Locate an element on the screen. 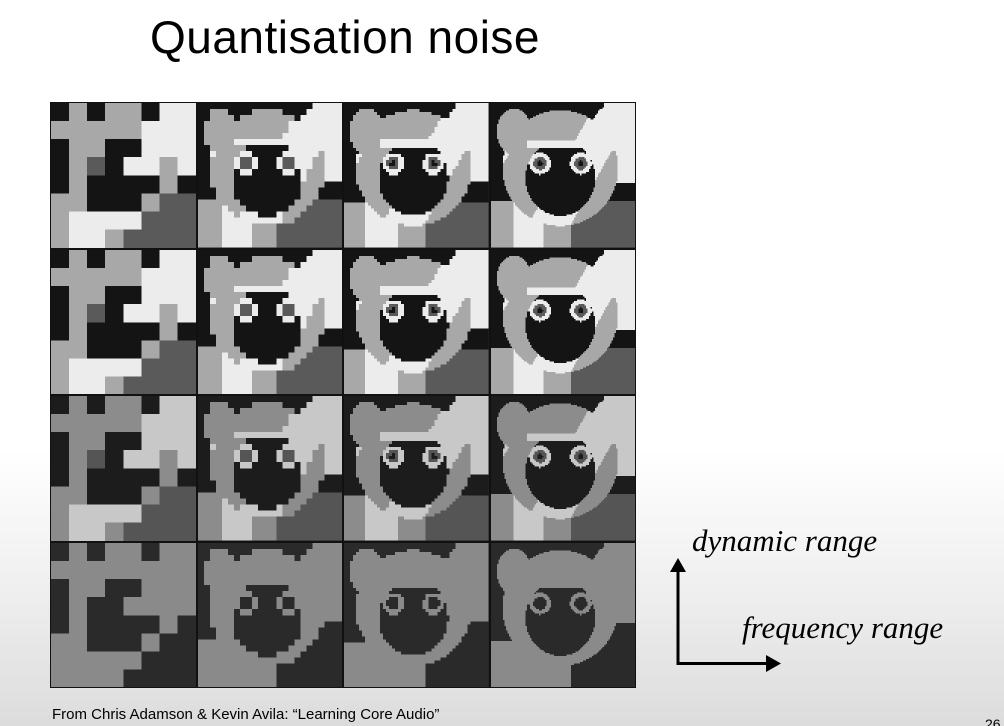 The height and width of the screenshot is (726, 1004). quantised-image-r3-c4 is located at coordinates (562, 468).